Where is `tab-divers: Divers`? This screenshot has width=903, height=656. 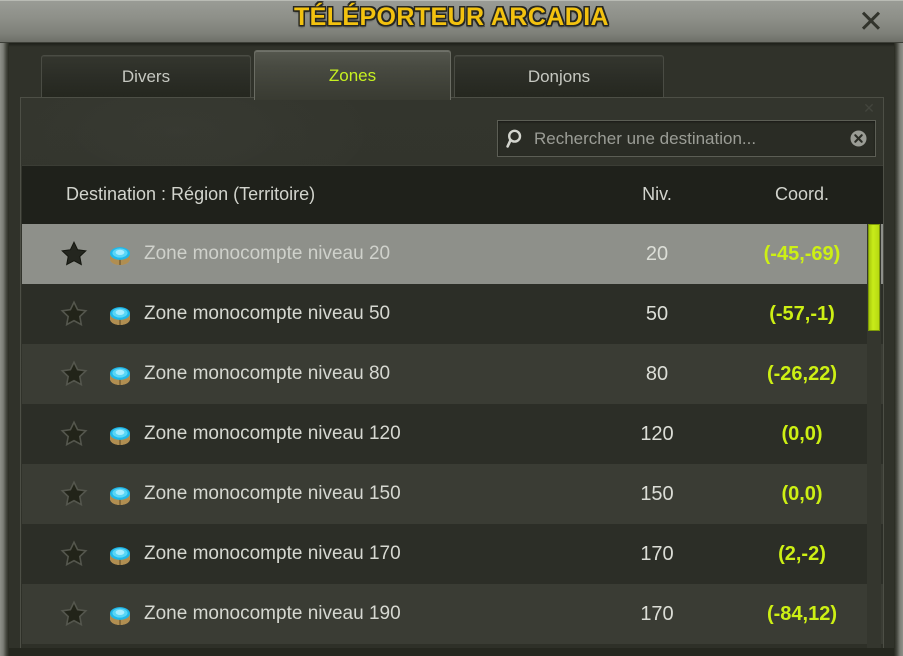 tab-divers: Divers is located at coordinates (146, 76).